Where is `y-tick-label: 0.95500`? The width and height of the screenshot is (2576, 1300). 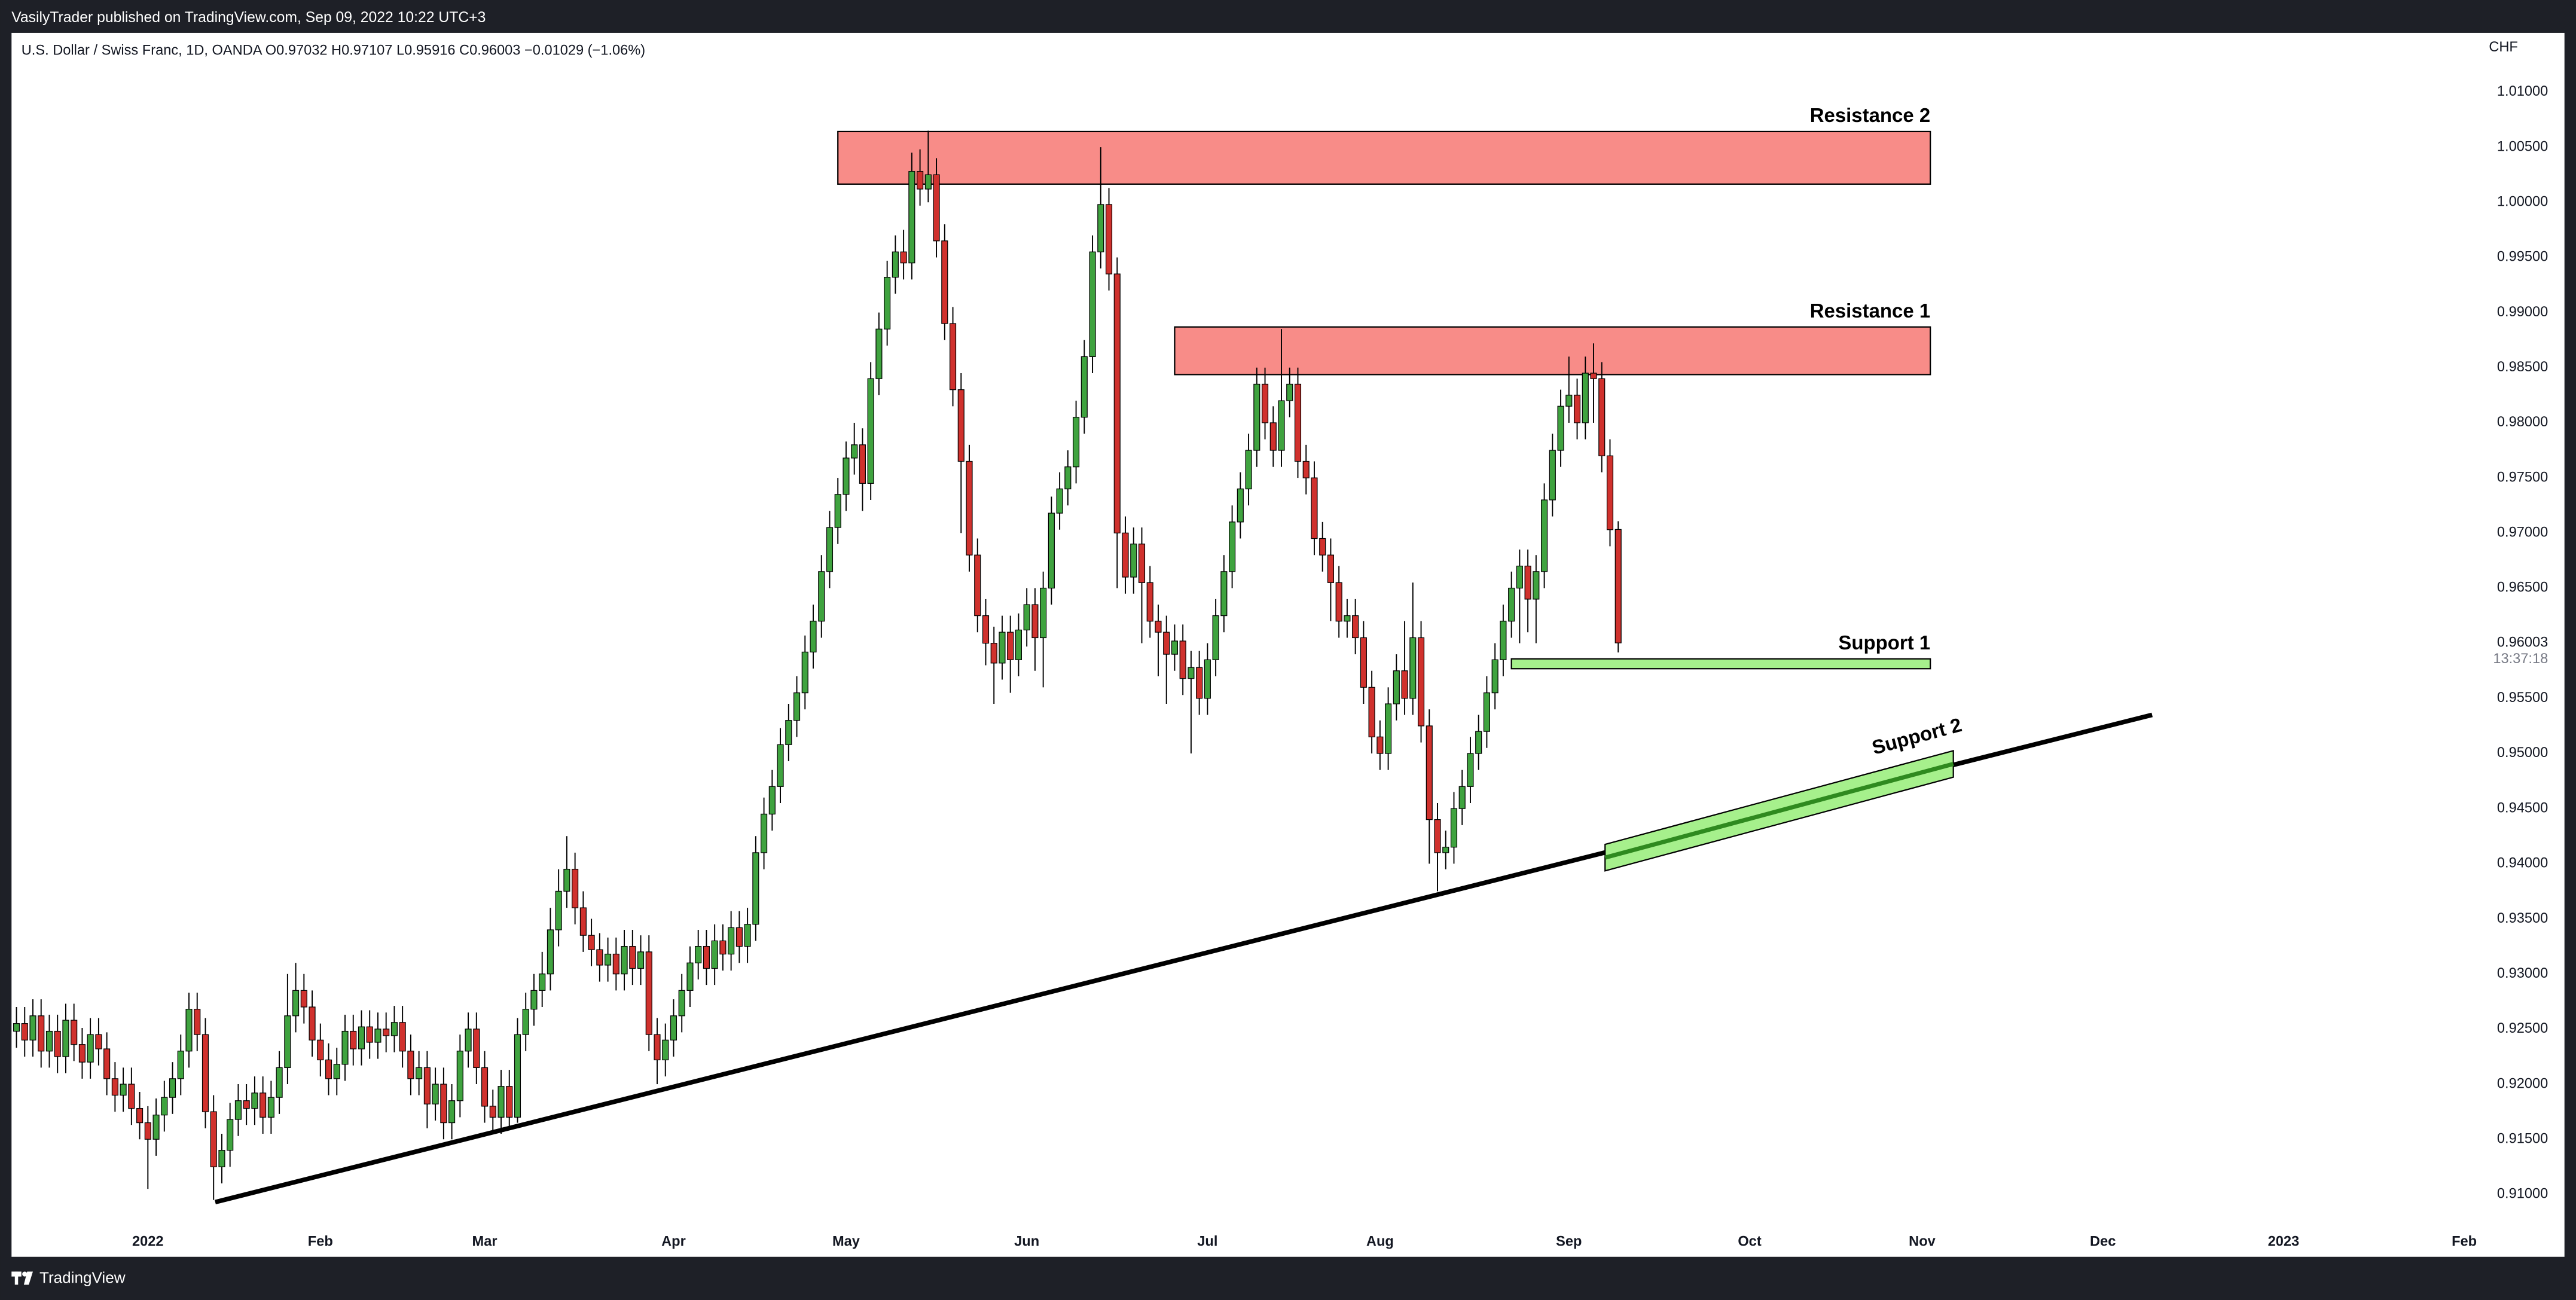 y-tick-label: 0.95500 is located at coordinates (2522, 698).